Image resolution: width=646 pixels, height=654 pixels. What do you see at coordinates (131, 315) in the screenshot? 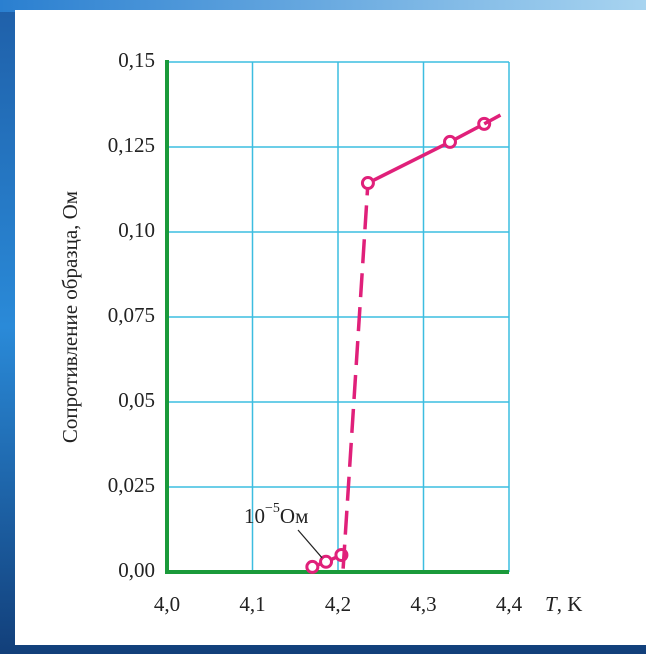
I see `y-tick-label: 0,075` at bounding box center [131, 315].